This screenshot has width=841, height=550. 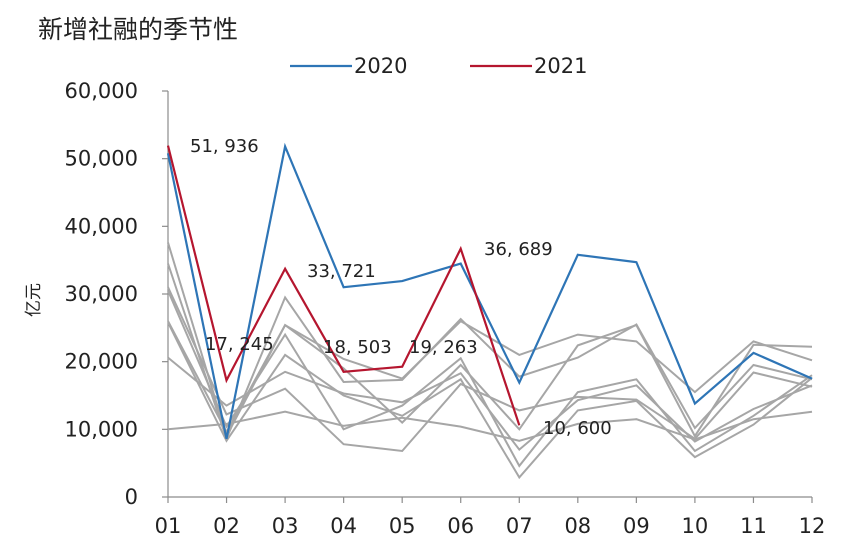 What do you see at coordinates (226, 526) in the screenshot?
I see `x-tick-label: 02` at bounding box center [226, 526].